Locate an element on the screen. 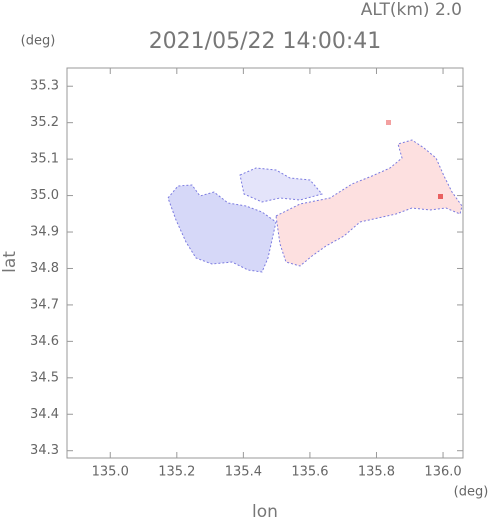 The image size is (491, 521). y-unit: (deg) is located at coordinates (38, 41).